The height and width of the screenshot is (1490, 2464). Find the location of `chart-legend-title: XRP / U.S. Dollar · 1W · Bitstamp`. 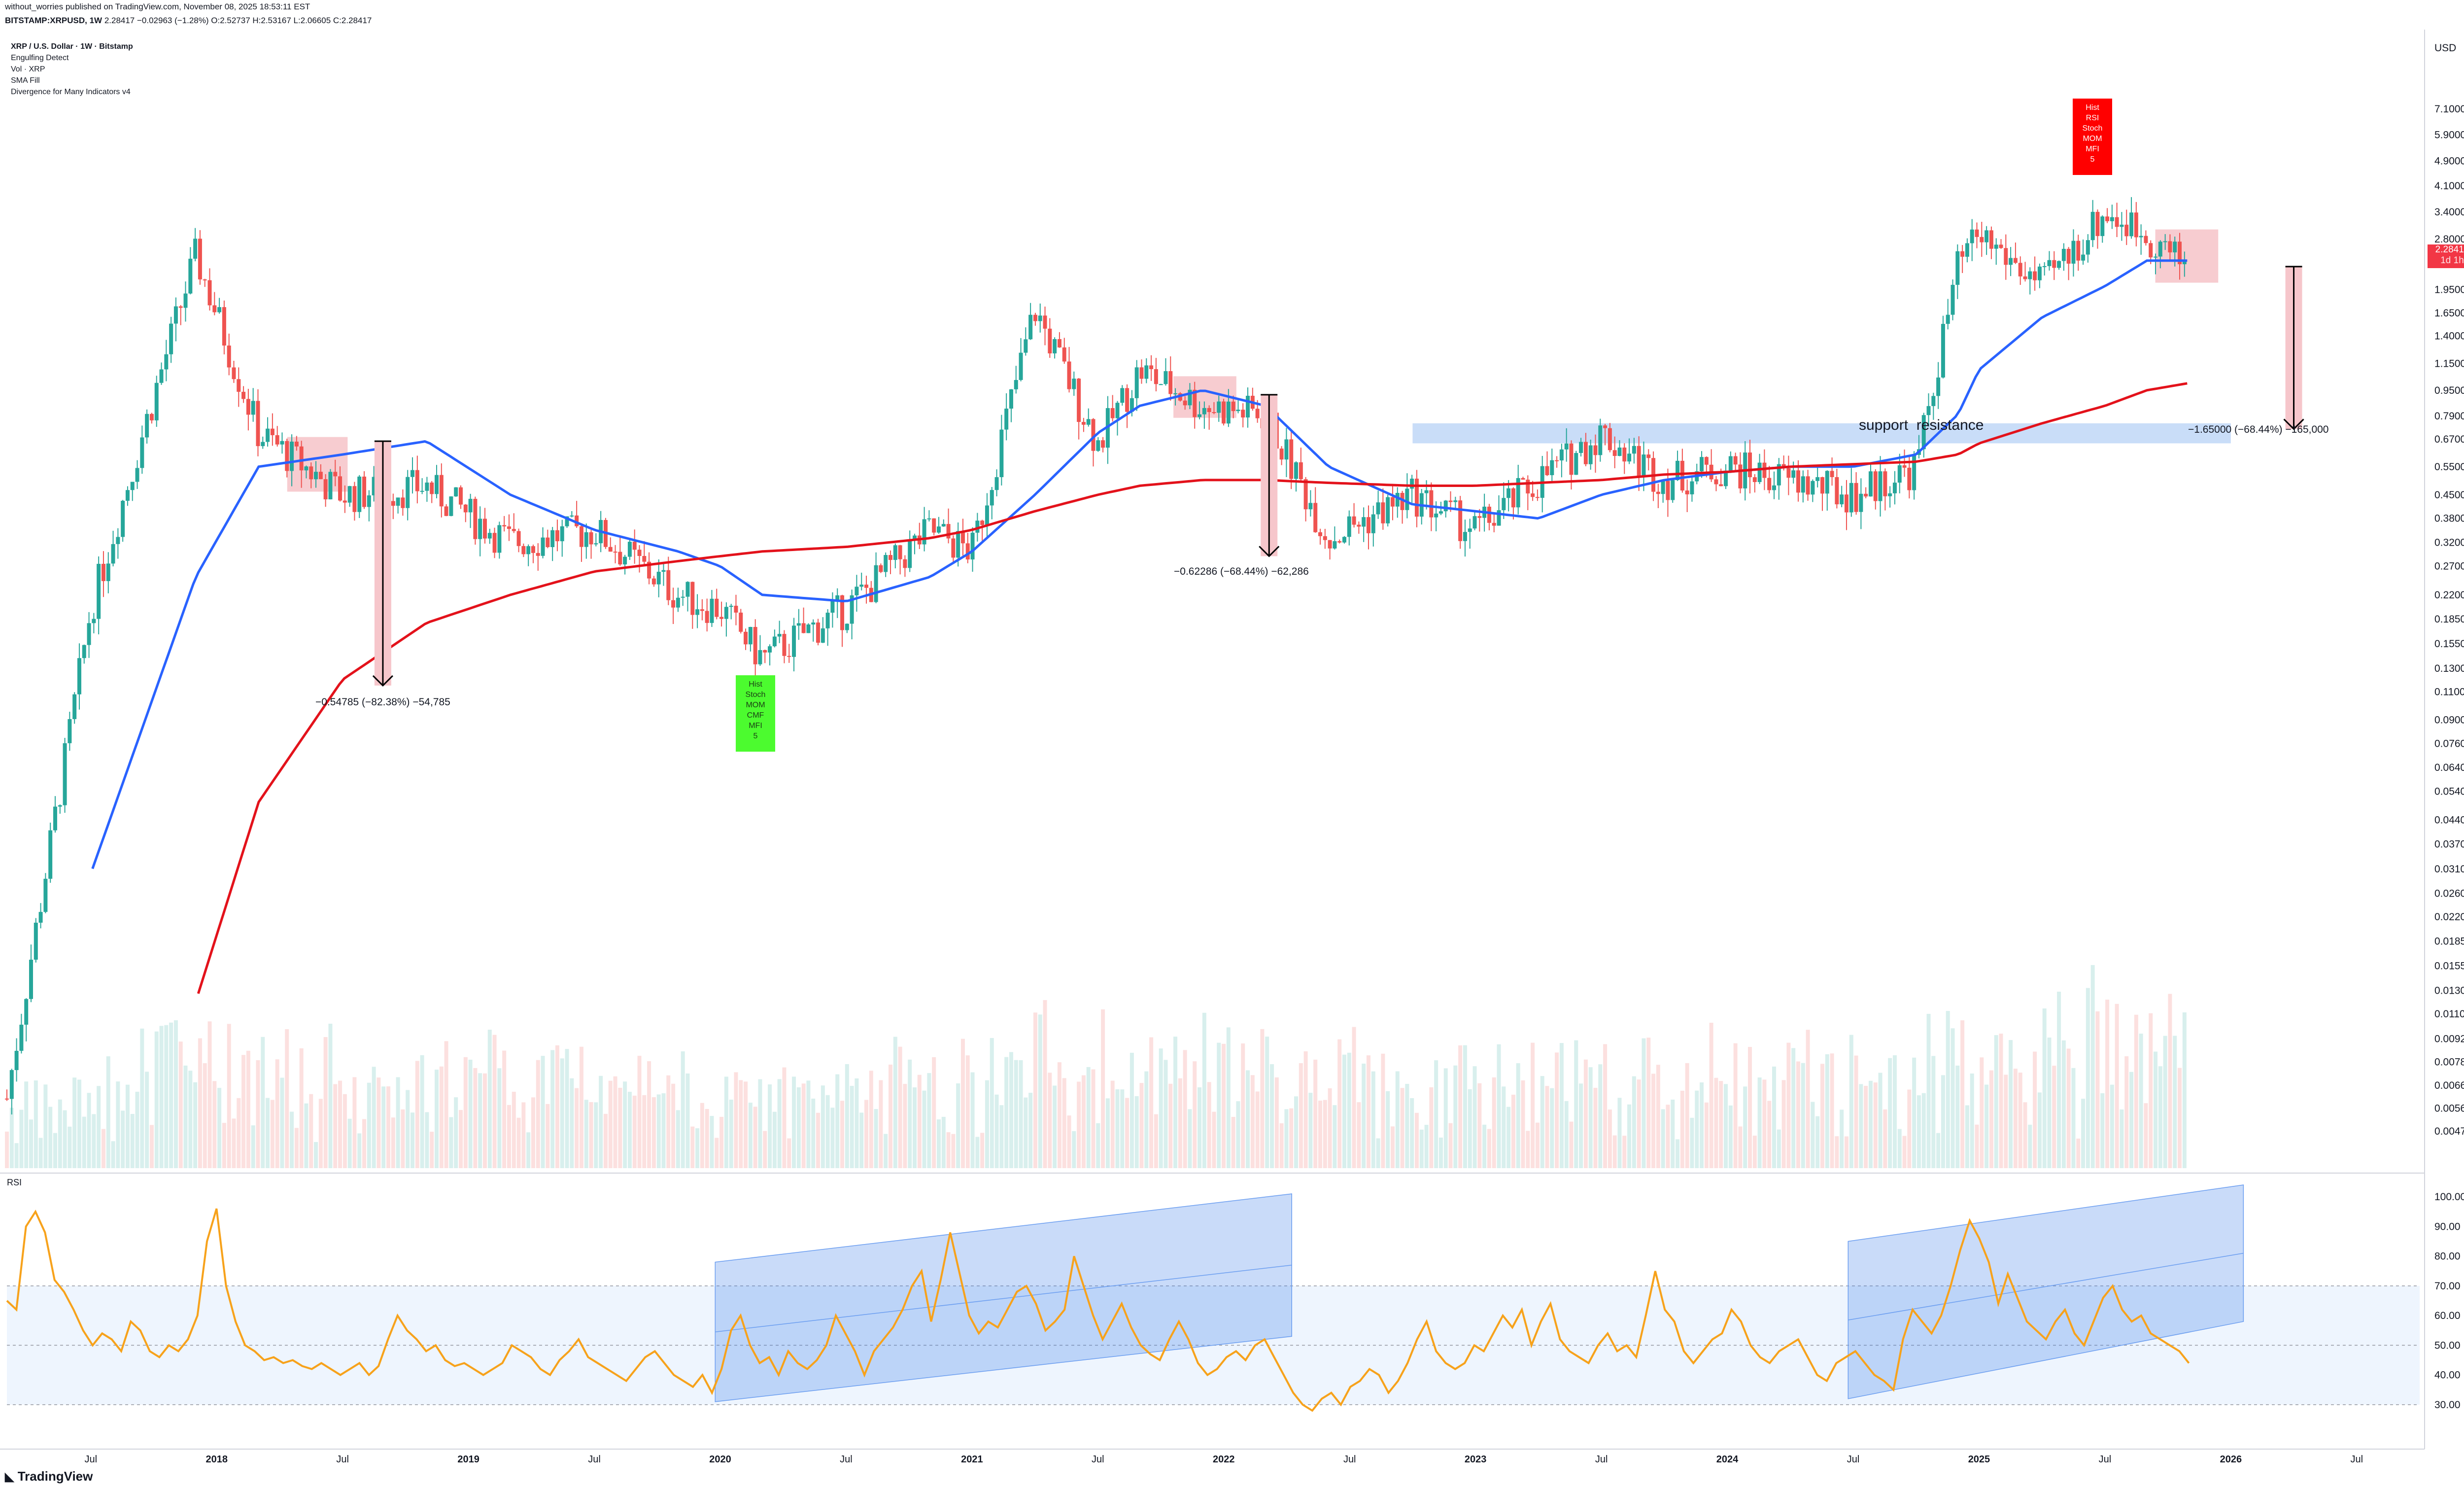

chart-legend-title: XRP / U.S. Dollar · 1W · Bitstamp is located at coordinates (72, 46).